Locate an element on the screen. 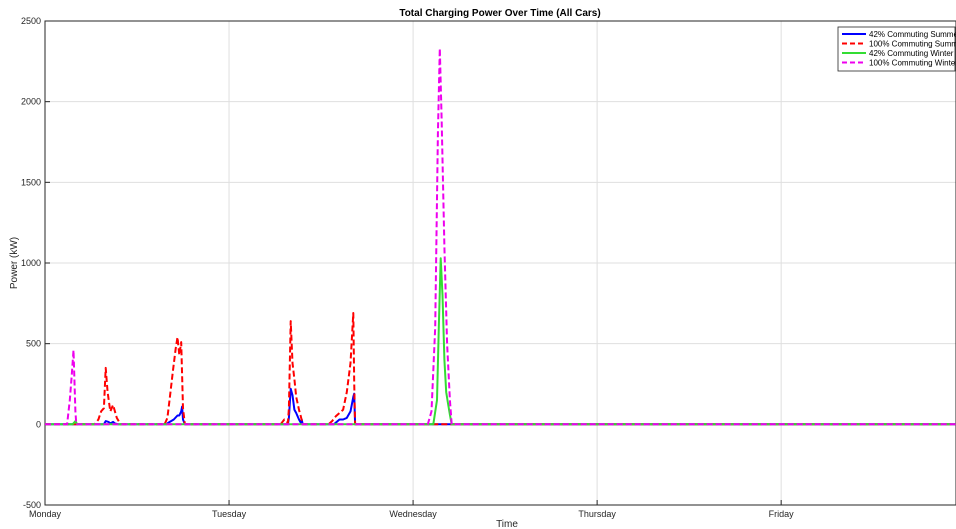  x-axis-ticks: Monday Tuesday Wednesday Thursday Friday is located at coordinates (411, 509).